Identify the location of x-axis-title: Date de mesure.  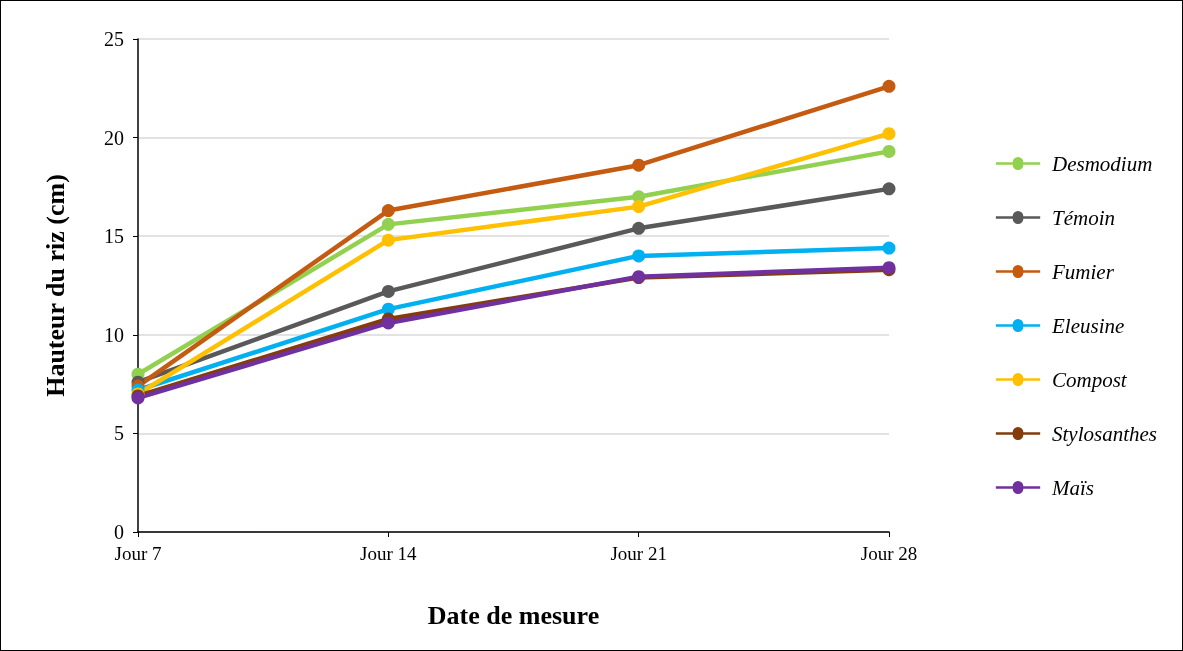
(513, 615).